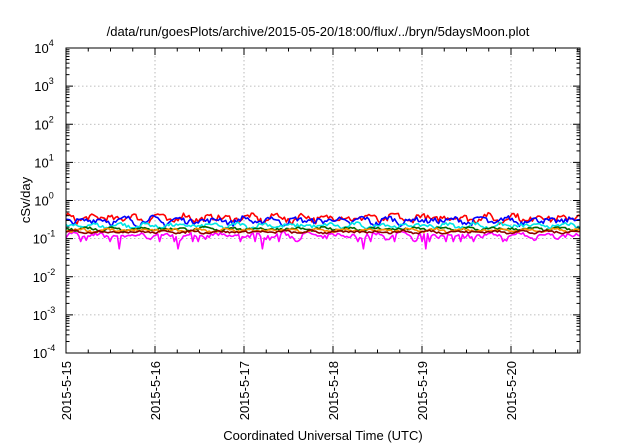 The height and width of the screenshot is (448, 640). I want to click on series-layer, so click(323, 230).